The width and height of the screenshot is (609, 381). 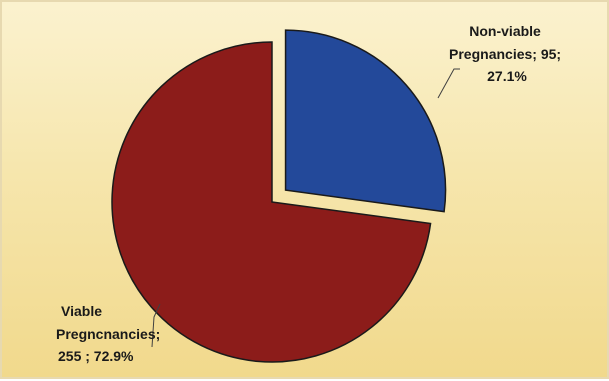 I want to click on data-label-viable-line-2: Pregncnancies;, so click(x=108, y=334).